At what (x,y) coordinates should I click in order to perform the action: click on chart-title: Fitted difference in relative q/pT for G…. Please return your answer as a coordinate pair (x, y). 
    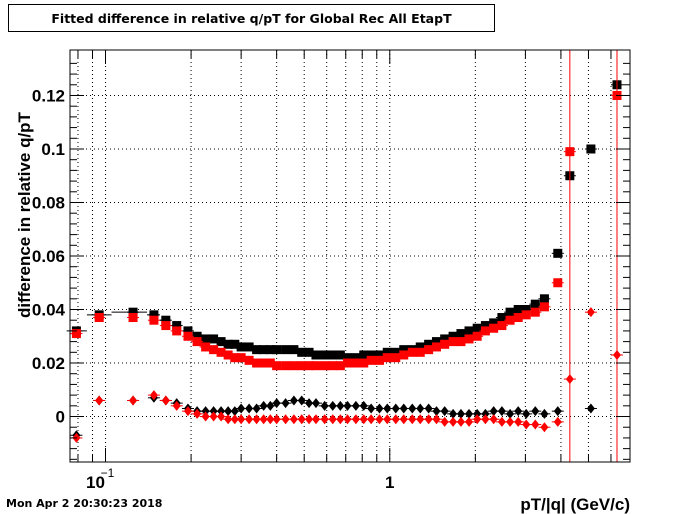
    Looking at the image, I should click on (251, 18).